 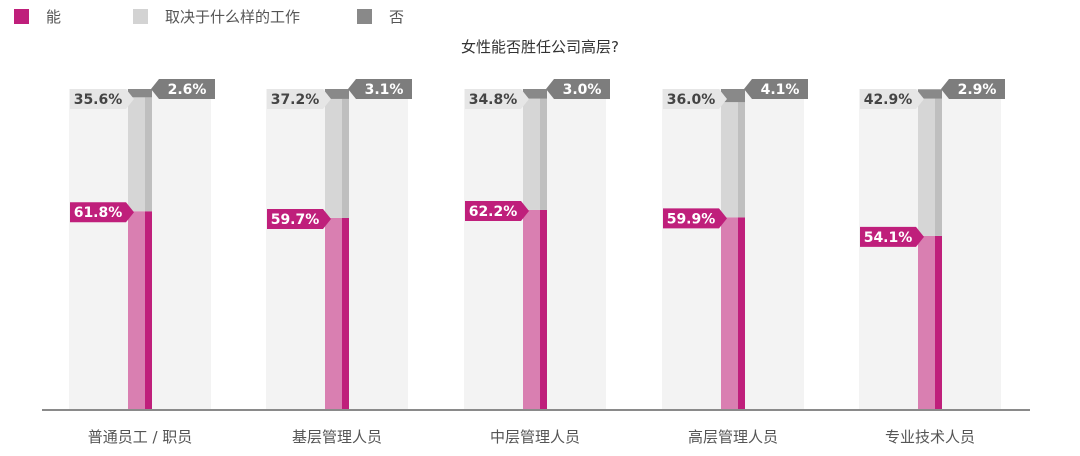 I want to click on value-label-yes-4: 59.9%, so click(x=691, y=219).